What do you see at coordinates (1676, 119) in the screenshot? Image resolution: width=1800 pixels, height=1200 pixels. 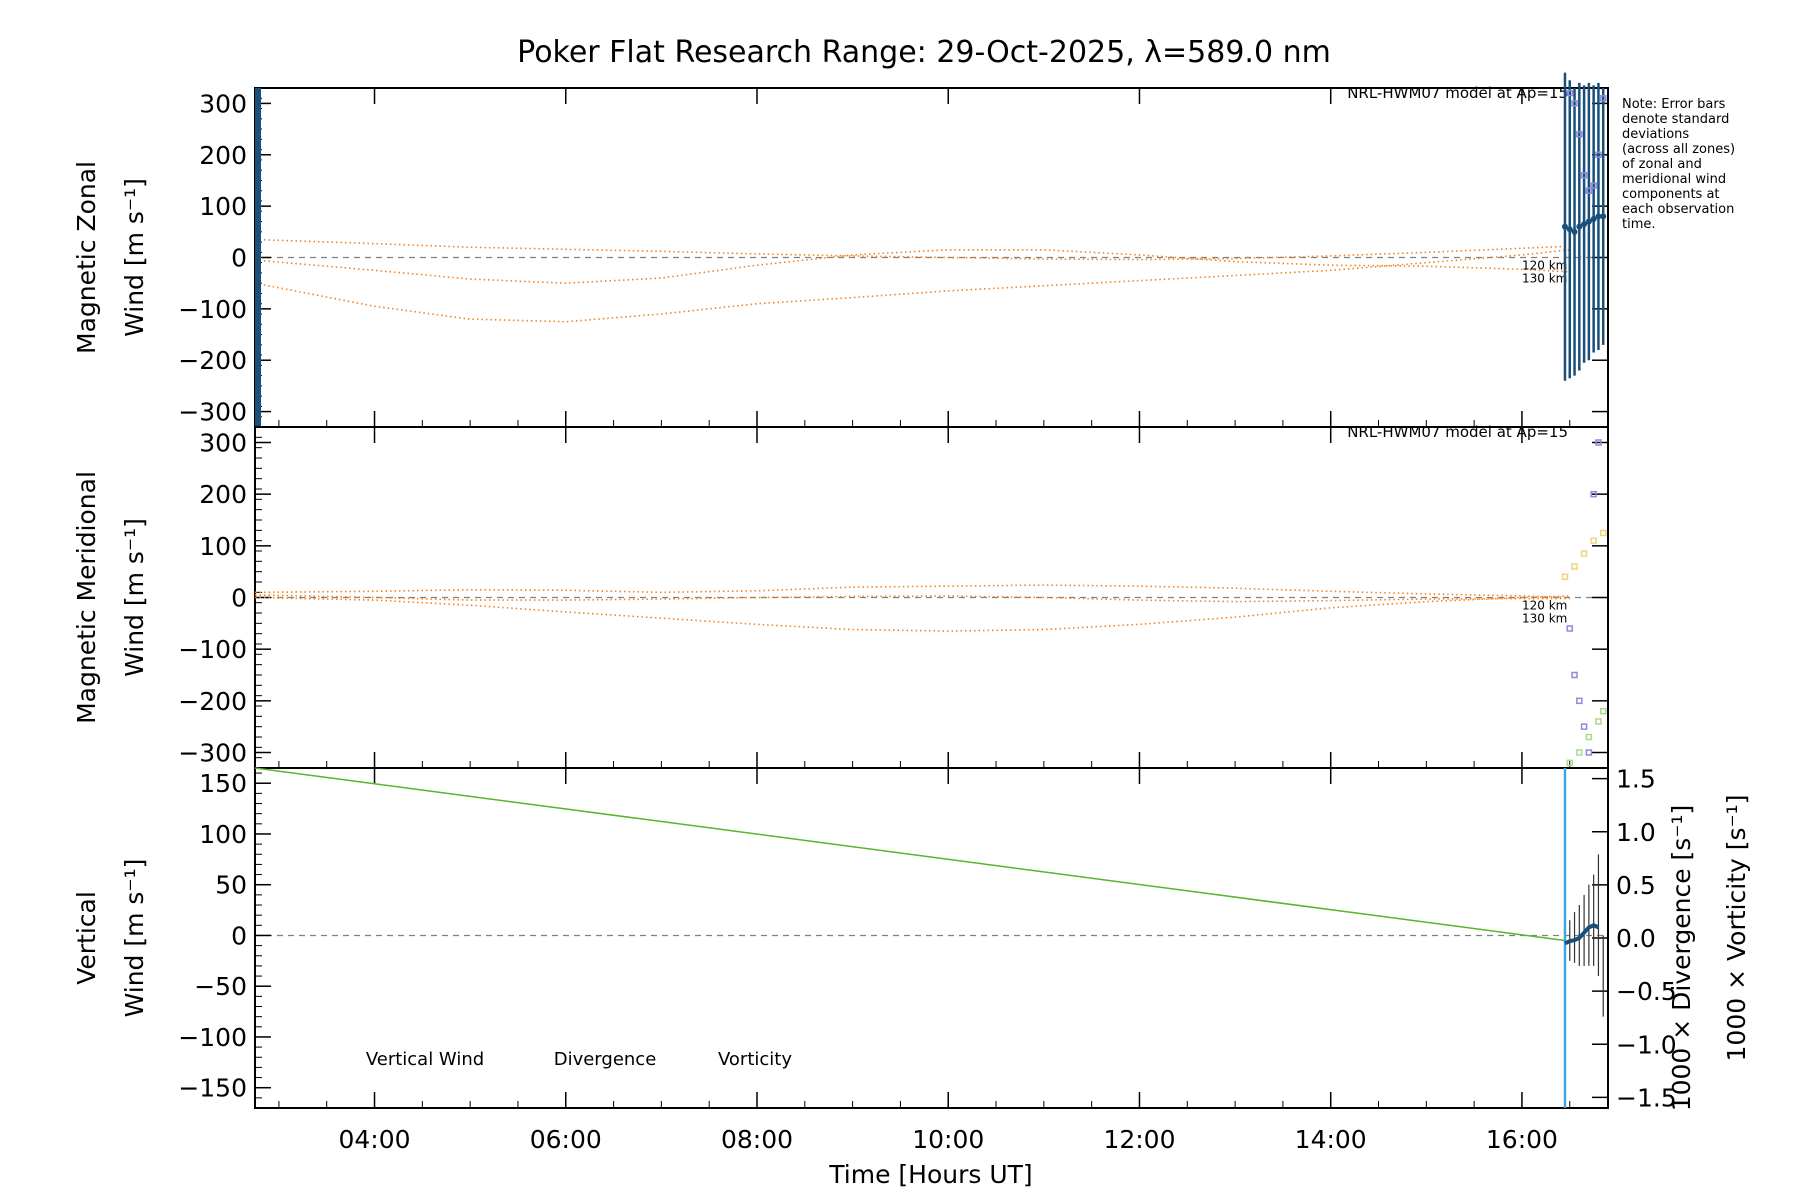 I see `note-line: denote standard` at bounding box center [1676, 119].